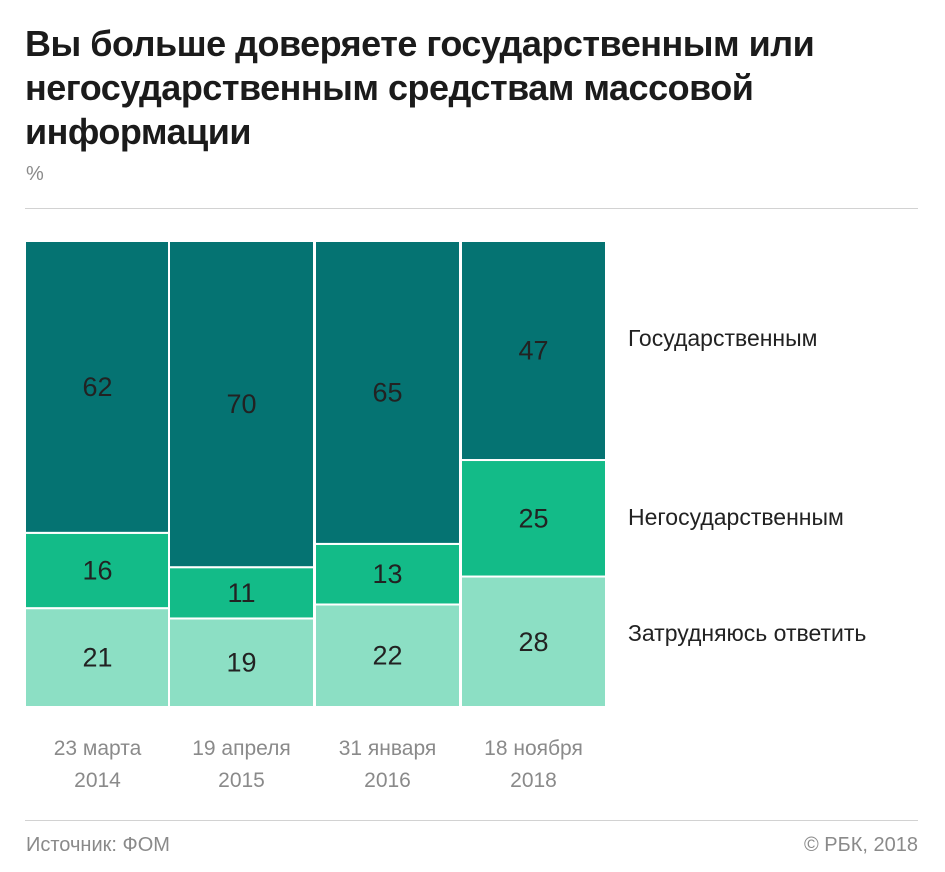  I want to click on bottom-divider, so click(471, 820).